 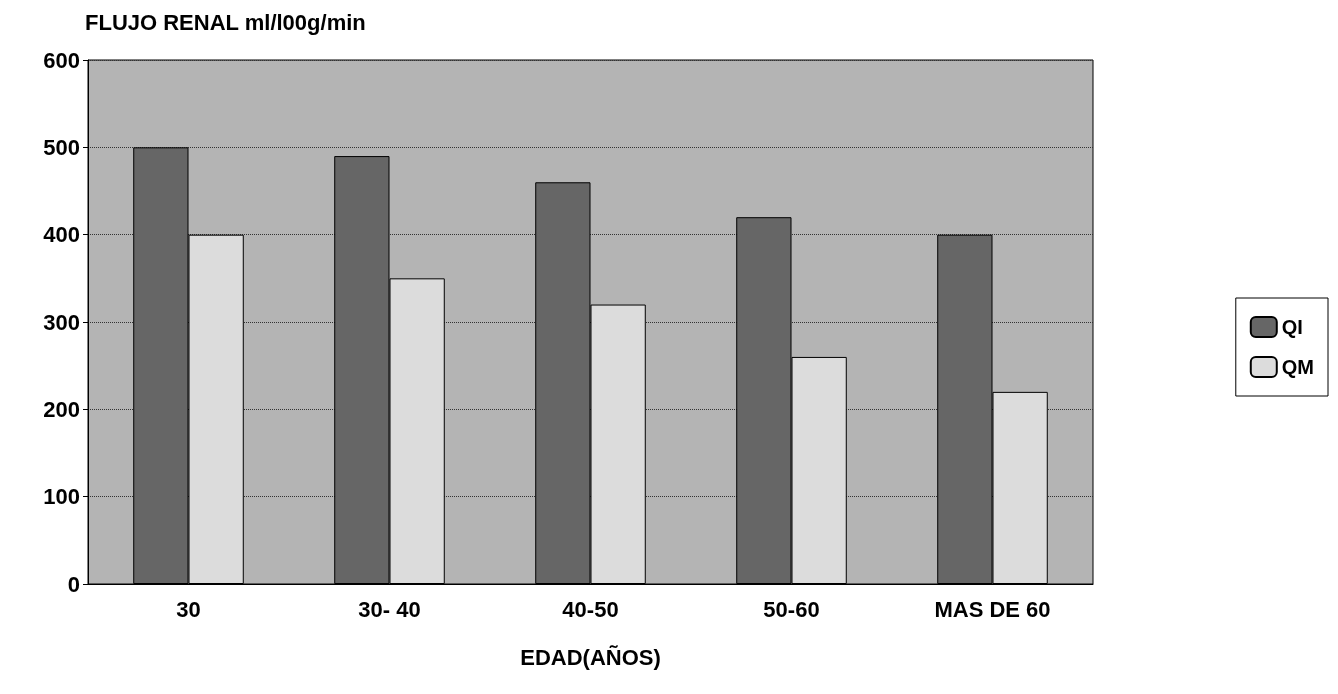 What do you see at coordinates (61, 147) in the screenshot?
I see `y-tick-label: 500` at bounding box center [61, 147].